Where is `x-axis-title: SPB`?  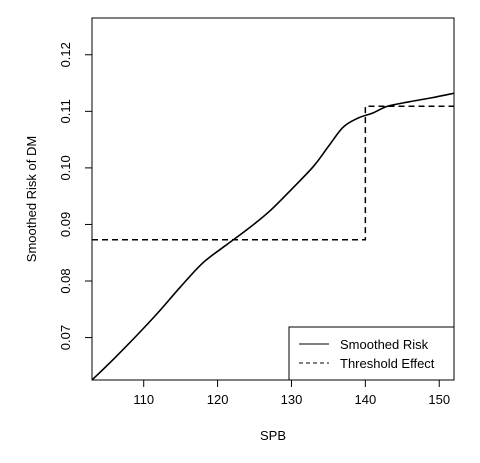
x-axis-title: SPB is located at coordinates (273, 435).